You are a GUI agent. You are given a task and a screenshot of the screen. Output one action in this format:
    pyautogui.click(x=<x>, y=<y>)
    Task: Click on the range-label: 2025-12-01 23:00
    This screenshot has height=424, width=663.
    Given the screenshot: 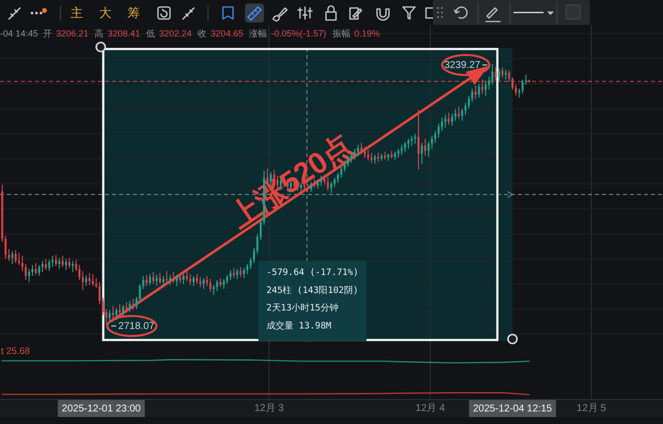 What is the action you would take?
    pyautogui.click(x=101, y=408)
    